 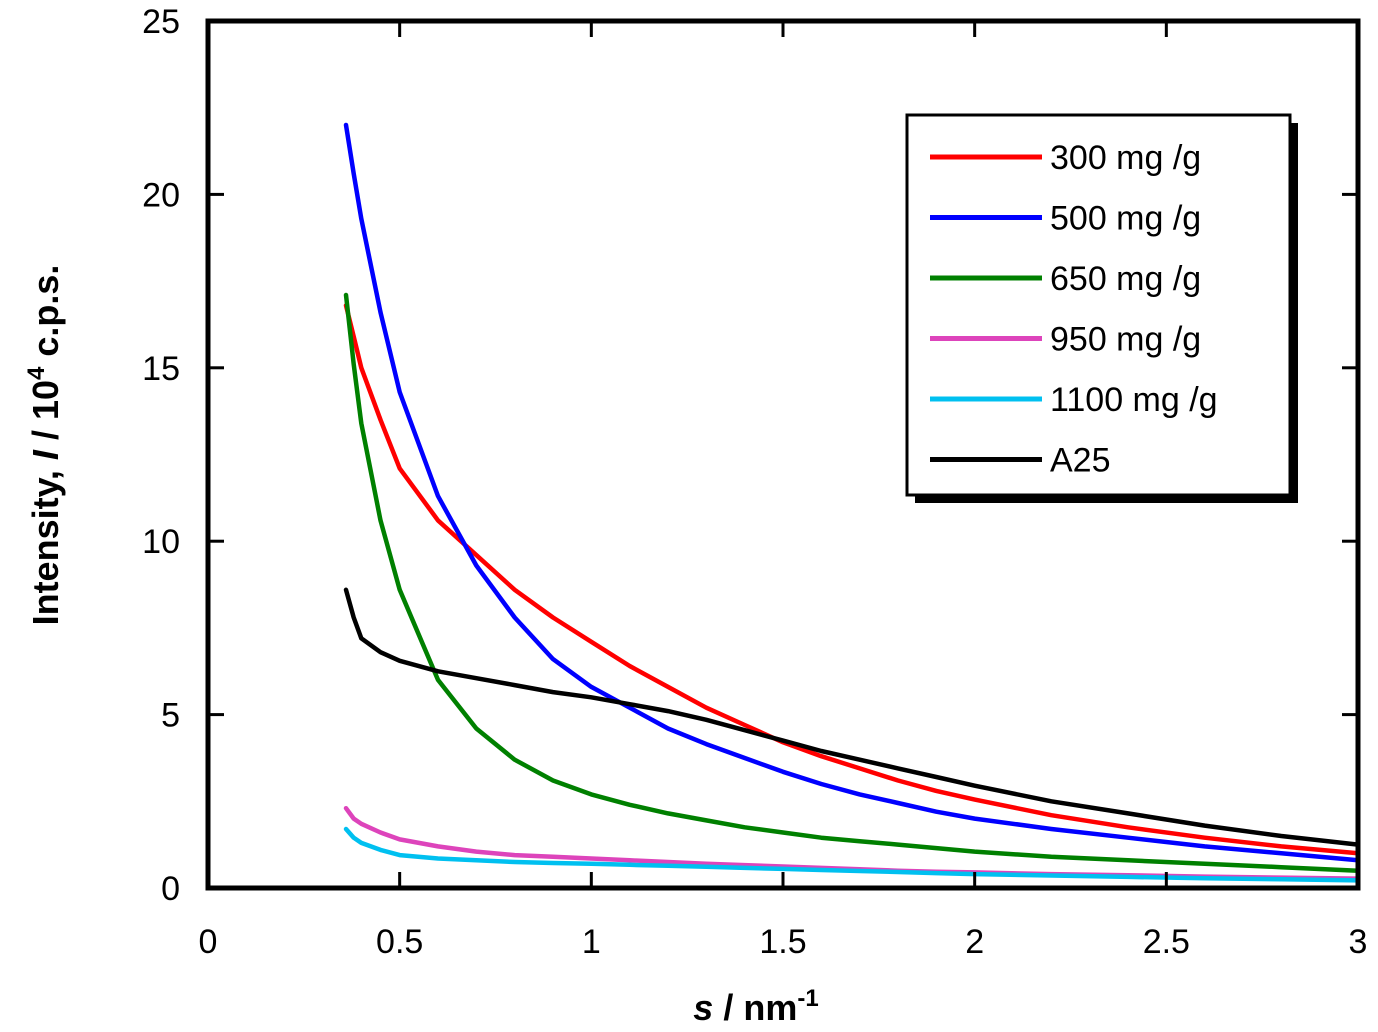 What do you see at coordinates (208, 942) in the screenshot?
I see `x-tick-label: 0` at bounding box center [208, 942].